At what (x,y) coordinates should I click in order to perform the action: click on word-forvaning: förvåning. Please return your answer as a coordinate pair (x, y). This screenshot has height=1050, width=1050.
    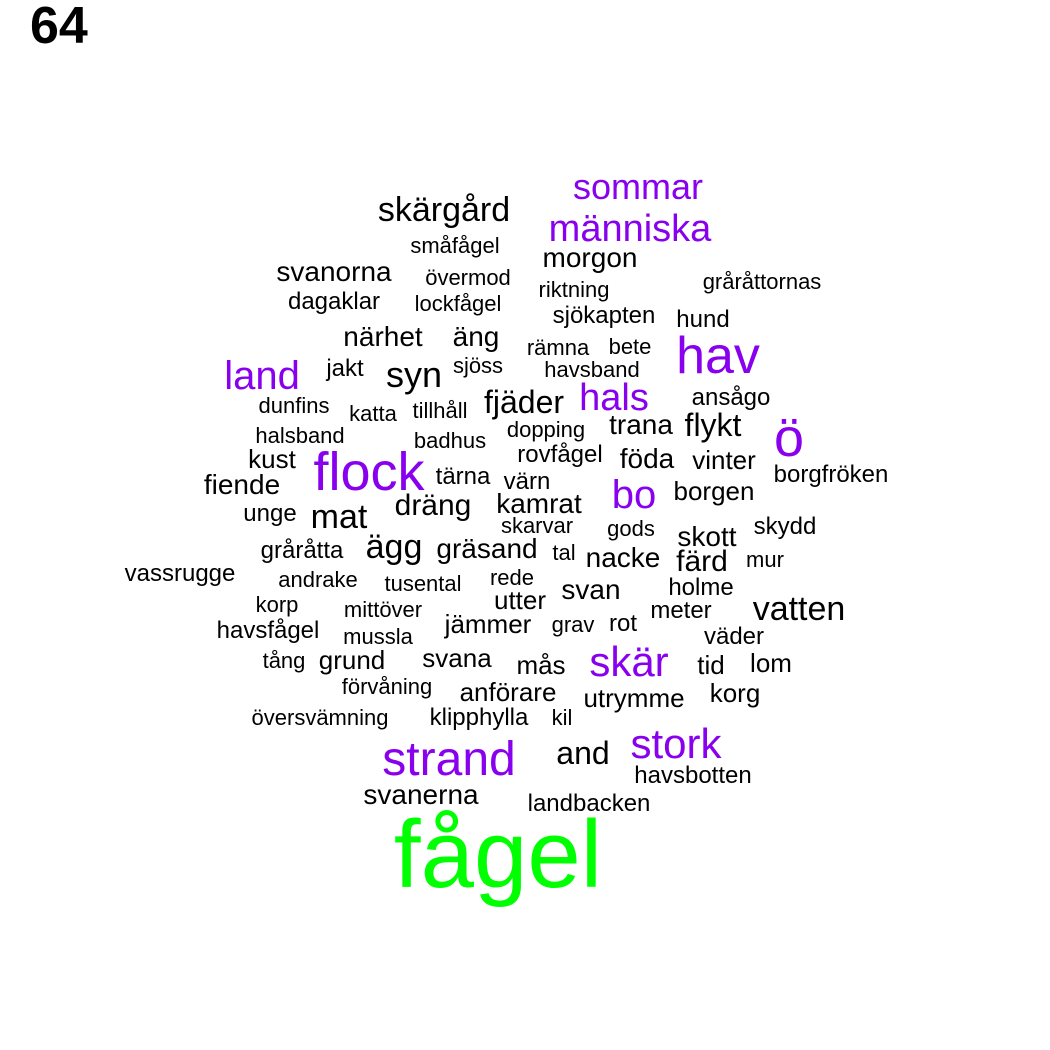
    Looking at the image, I should click on (387, 686).